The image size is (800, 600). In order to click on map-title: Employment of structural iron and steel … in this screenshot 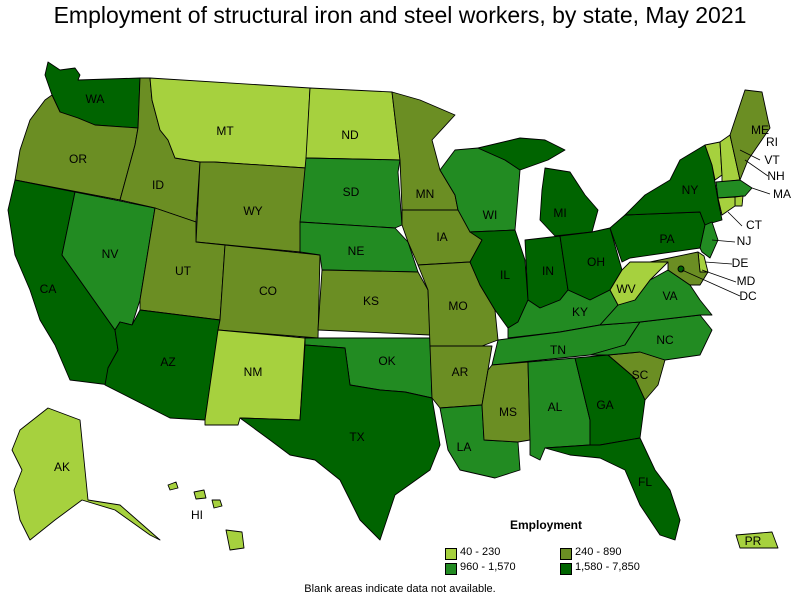, I will do `click(400, 15)`.